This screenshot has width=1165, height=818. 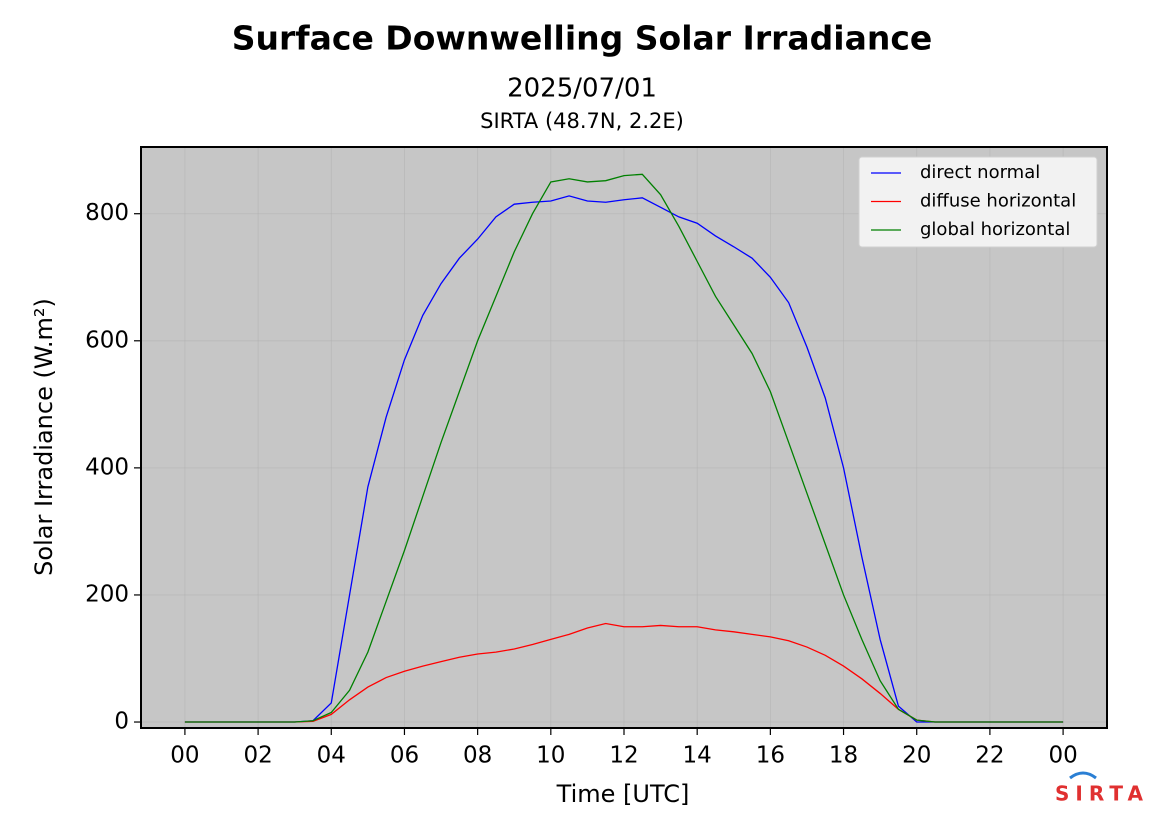 What do you see at coordinates (107, 467) in the screenshot?
I see `y-tick-label: 400` at bounding box center [107, 467].